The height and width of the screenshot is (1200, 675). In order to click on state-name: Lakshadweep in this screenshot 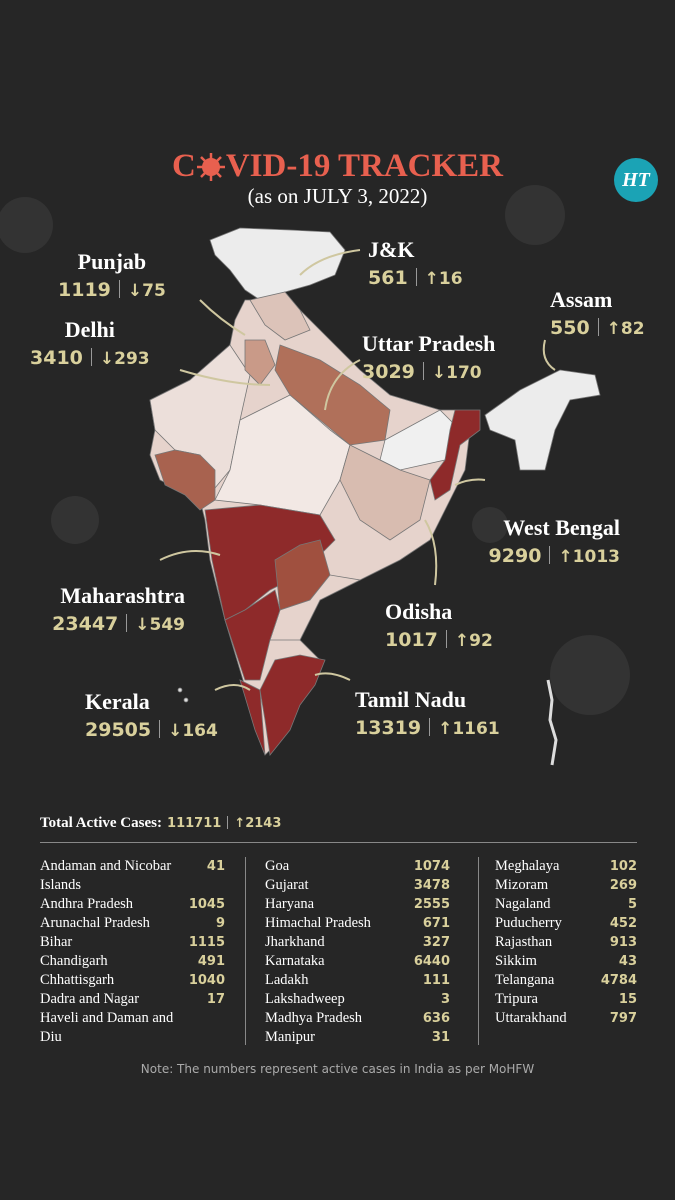, I will do `click(305, 999)`.